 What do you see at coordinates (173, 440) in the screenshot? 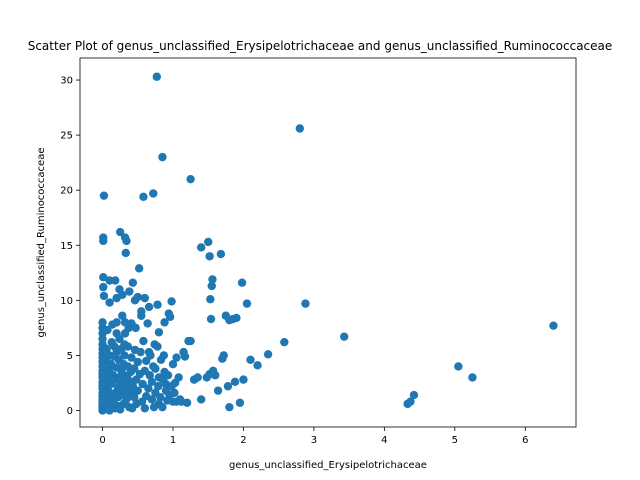
I see `x-tick-label: 1` at bounding box center [173, 440].